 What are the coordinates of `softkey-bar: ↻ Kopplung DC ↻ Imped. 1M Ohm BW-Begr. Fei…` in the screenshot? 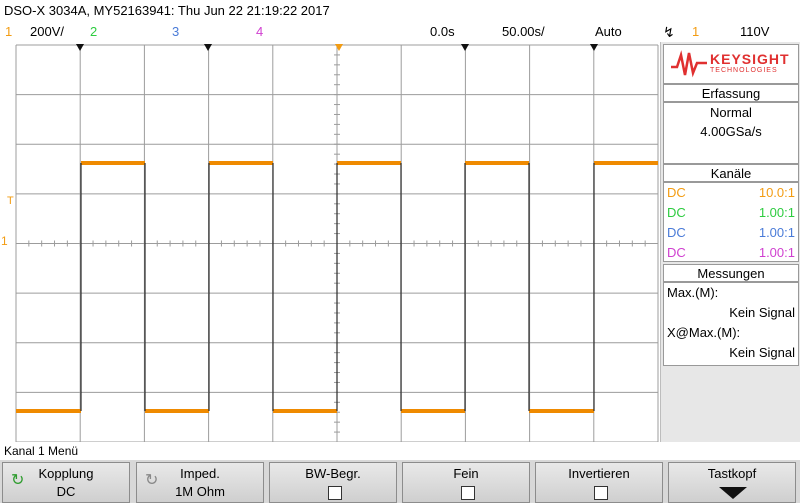 It's located at (400, 481).